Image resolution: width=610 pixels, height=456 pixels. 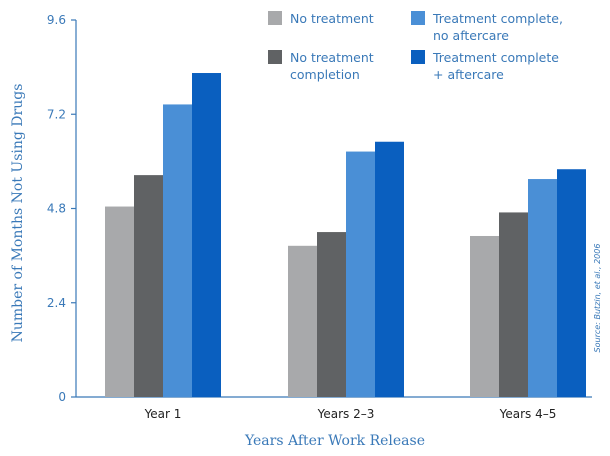 I want to click on legend-label: Treatment complete,, so click(x=497, y=18).